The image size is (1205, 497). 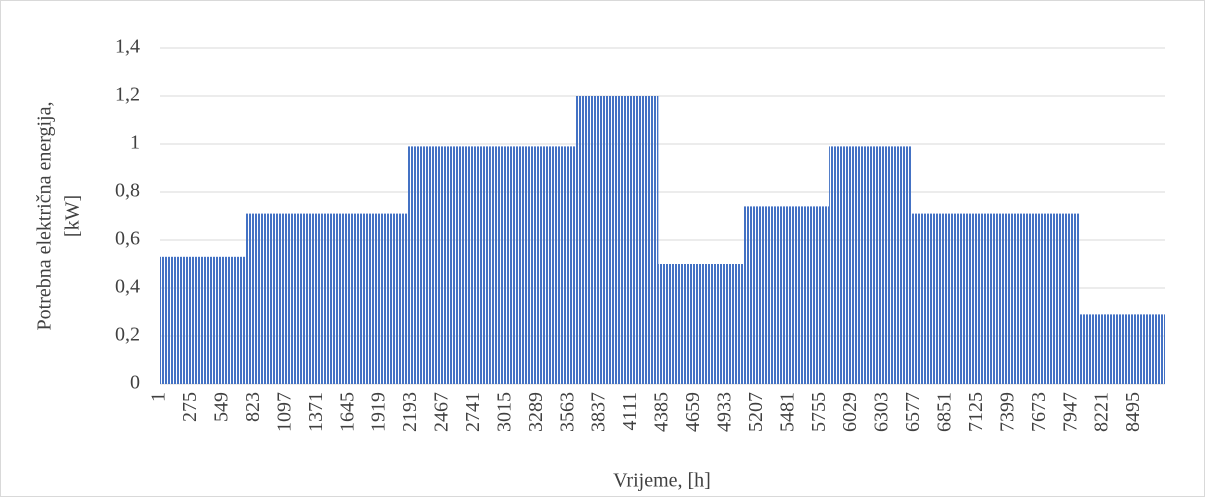 I want to click on y-tick-label: 0,6, so click(x=127, y=239).